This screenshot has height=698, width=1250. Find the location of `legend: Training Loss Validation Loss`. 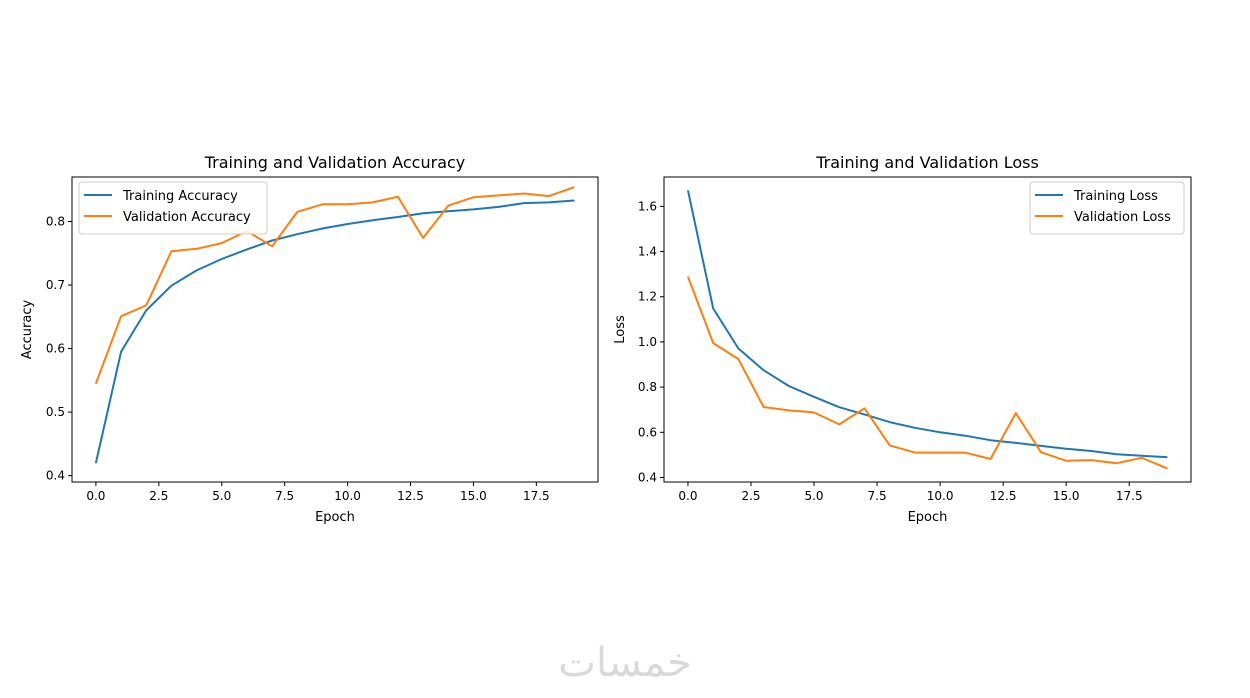

legend: Training Loss Validation Loss is located at coordinates (1107, 208).